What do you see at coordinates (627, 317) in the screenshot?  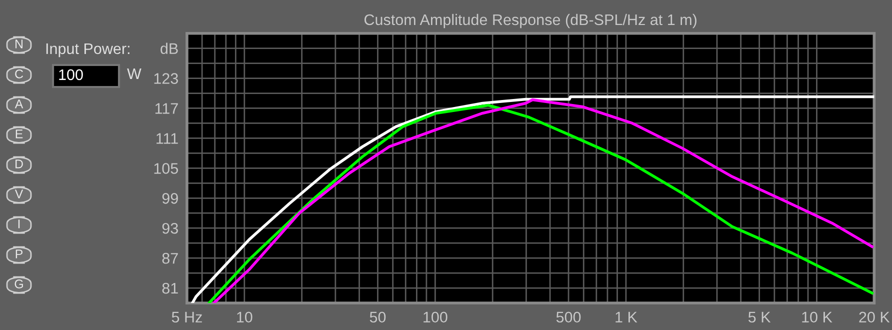 I see `x-tick-label: 1 K` at bounding box center [627, 317].